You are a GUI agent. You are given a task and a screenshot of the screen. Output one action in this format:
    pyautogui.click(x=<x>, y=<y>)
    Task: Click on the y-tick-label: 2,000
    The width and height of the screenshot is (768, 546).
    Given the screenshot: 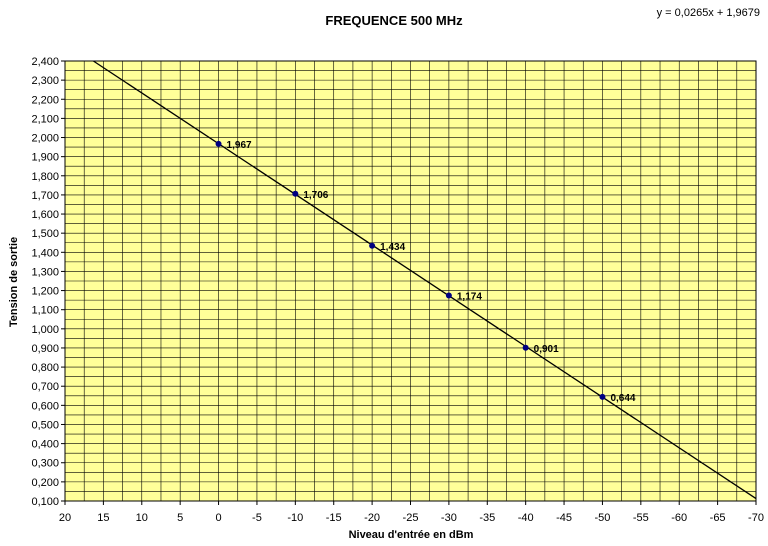 What is the action you would take?
    pyautogui.click(x=45, y=139)
    